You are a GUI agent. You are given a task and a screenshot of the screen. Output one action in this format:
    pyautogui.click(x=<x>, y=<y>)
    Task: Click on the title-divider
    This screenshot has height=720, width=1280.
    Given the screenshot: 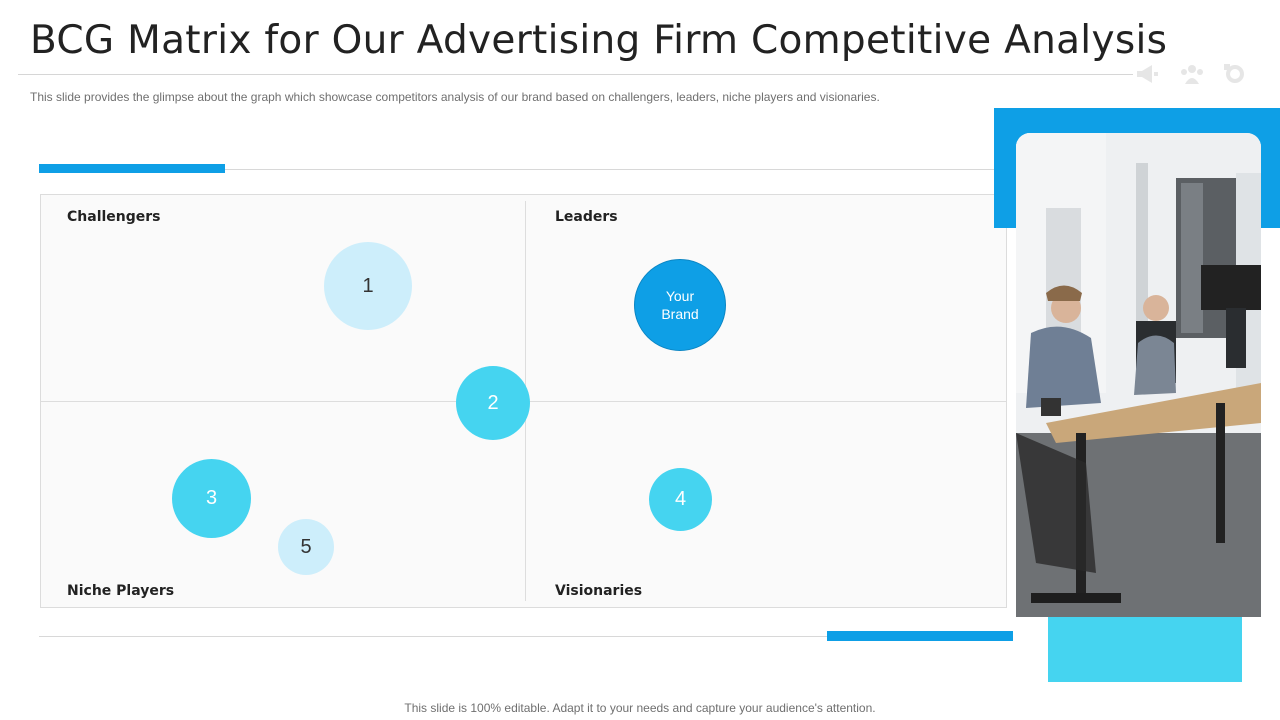 What is the action you would take?
    pyautogui.click(x=575, y=74)
    